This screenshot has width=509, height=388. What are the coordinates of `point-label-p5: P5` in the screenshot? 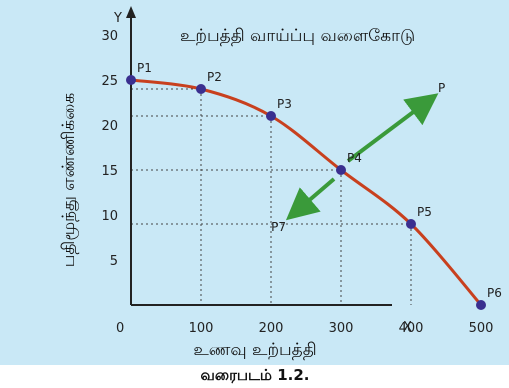 It's located at (424, 212).